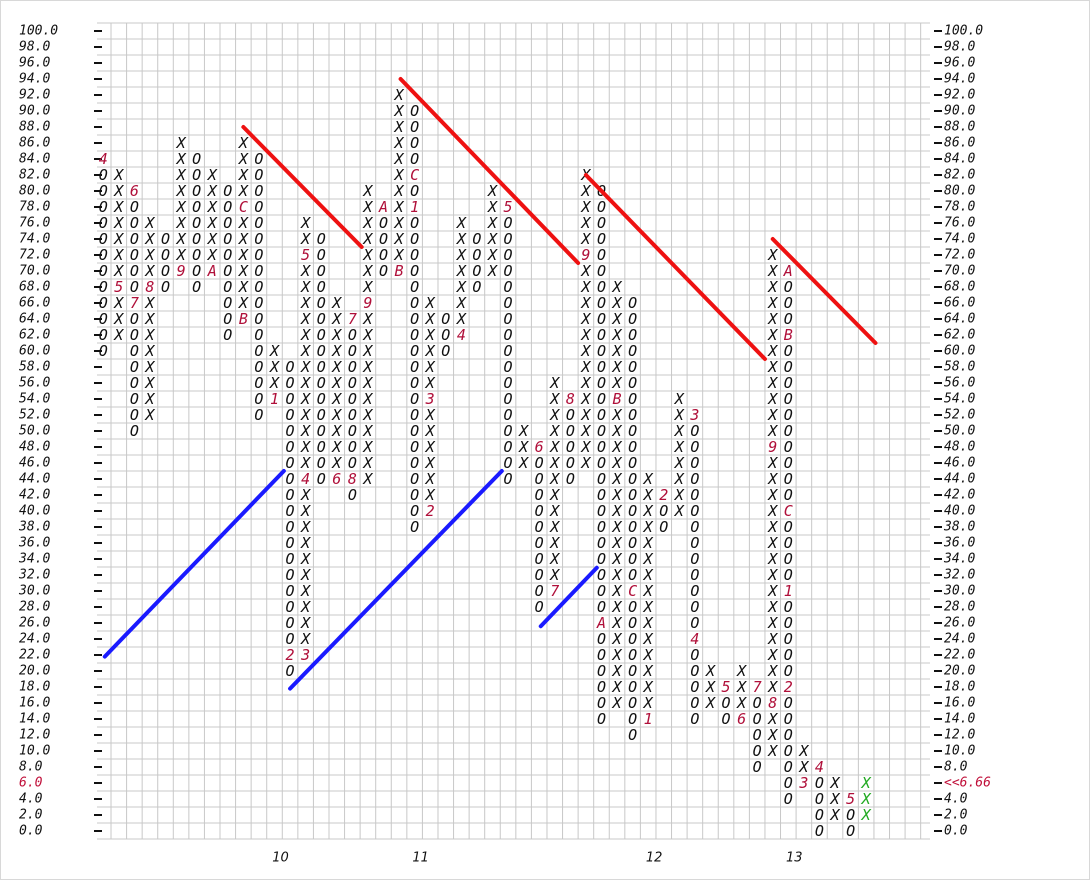 This screenshot has width=1090, height=880. I want to click on pnf-column: OO5, so click(850, 815).